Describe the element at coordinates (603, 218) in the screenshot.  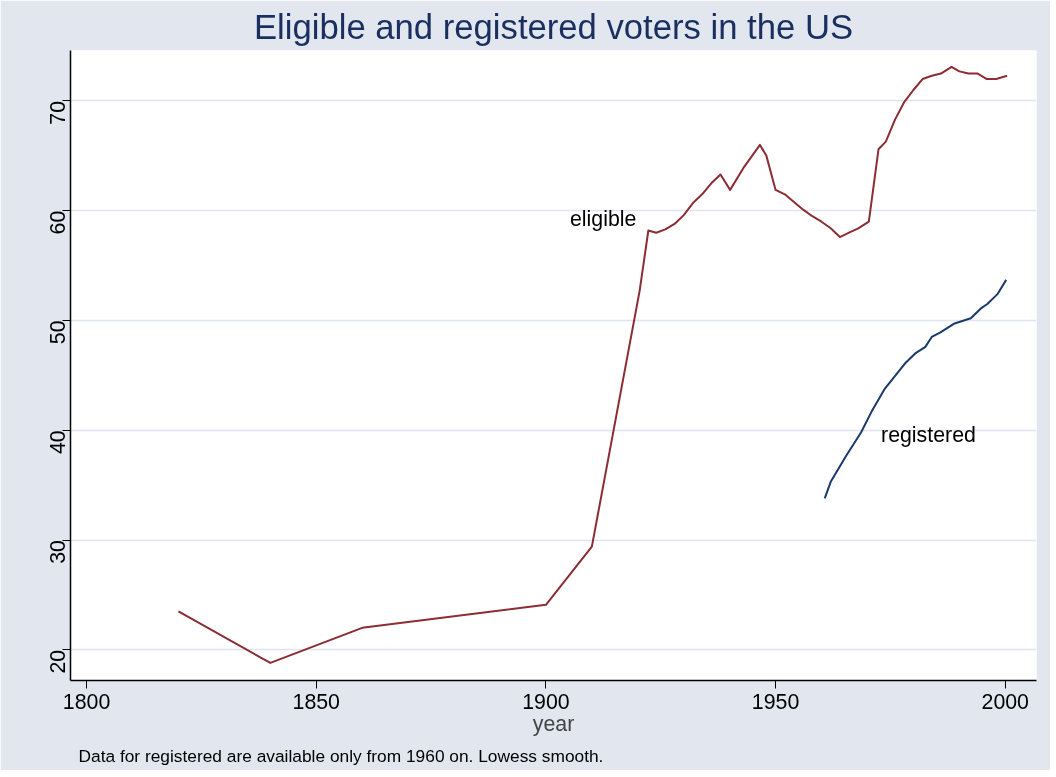
I see `series-label: eligible` at that location.